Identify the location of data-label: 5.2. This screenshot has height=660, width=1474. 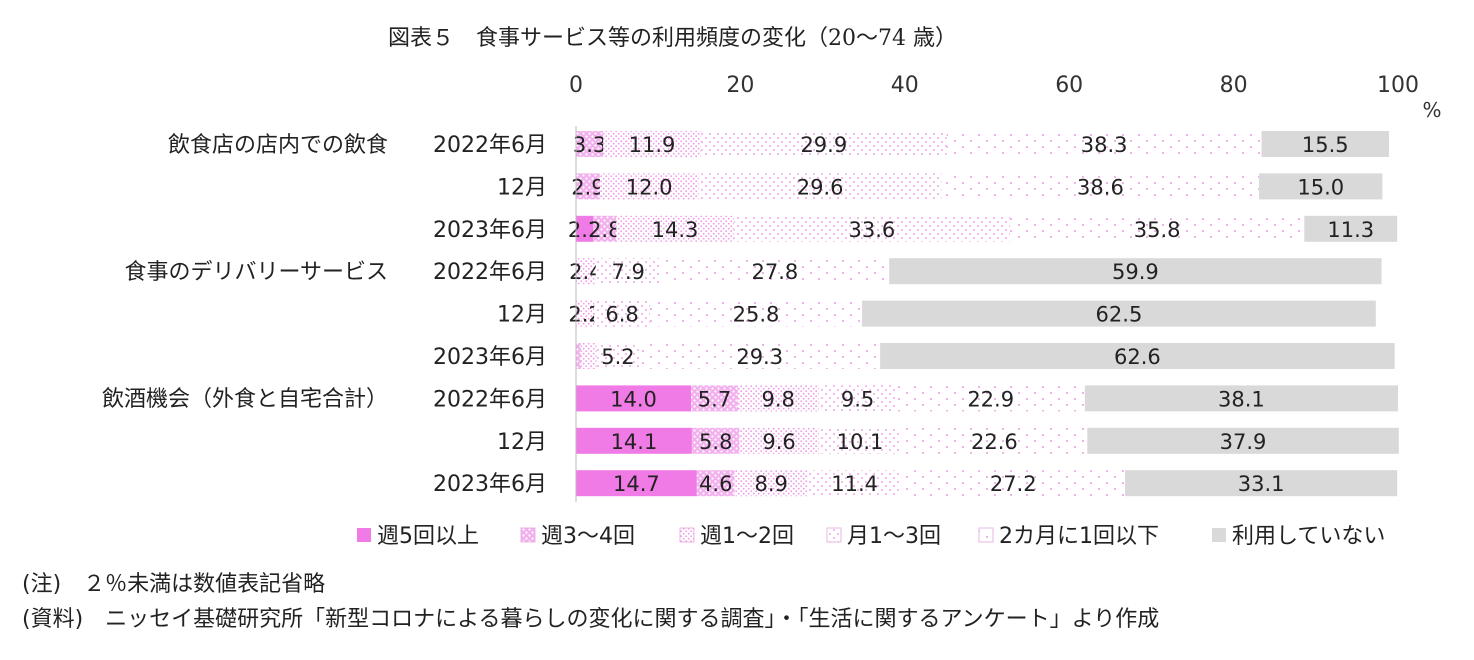
(617, 357).